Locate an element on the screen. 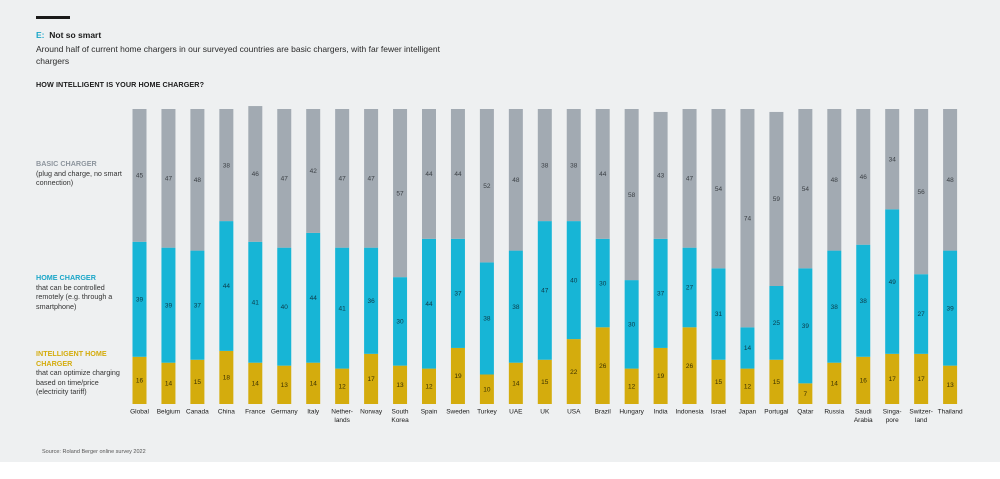 The height and width of the screenshot is (479, 1000). data-label-basic: 58 is located at coordinates (632, 195).